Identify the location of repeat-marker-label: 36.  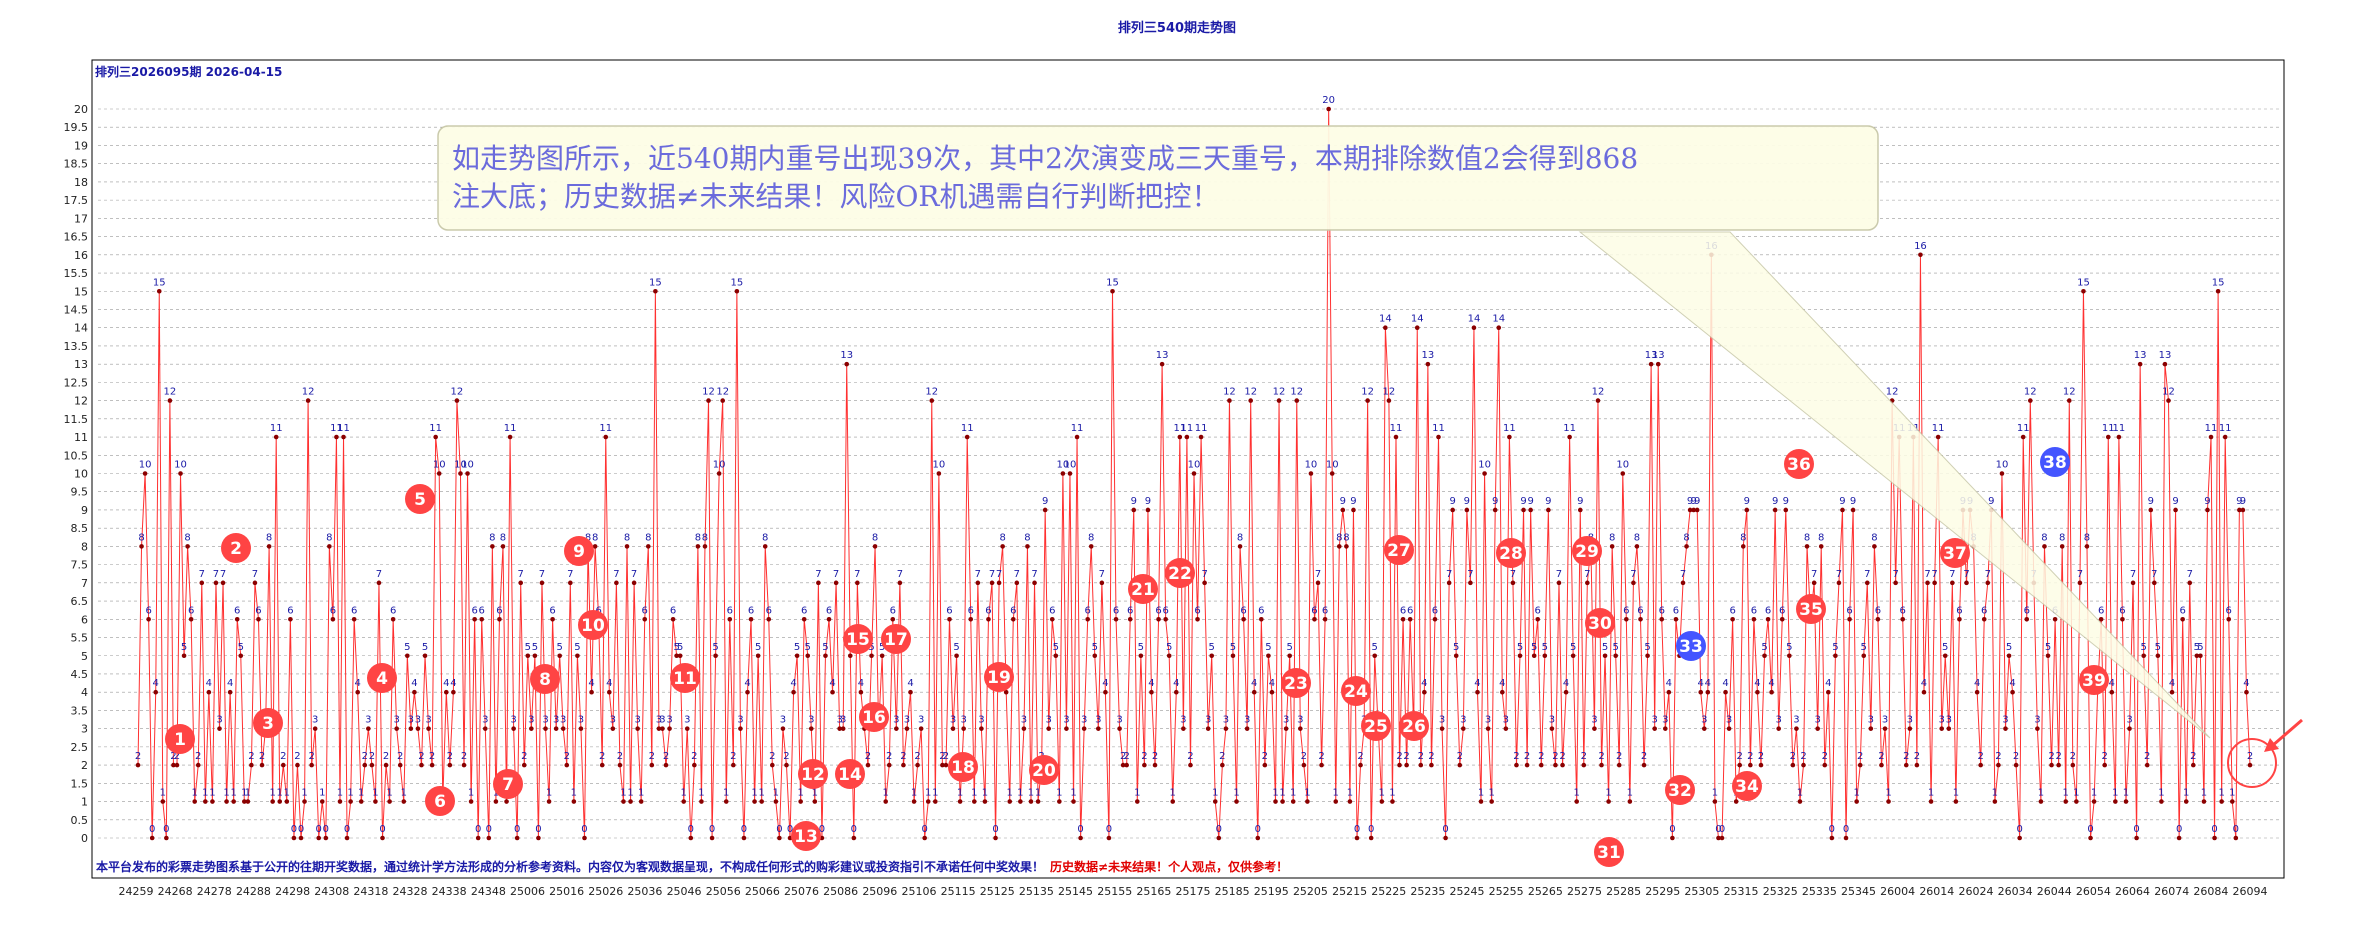
(1799, 465).